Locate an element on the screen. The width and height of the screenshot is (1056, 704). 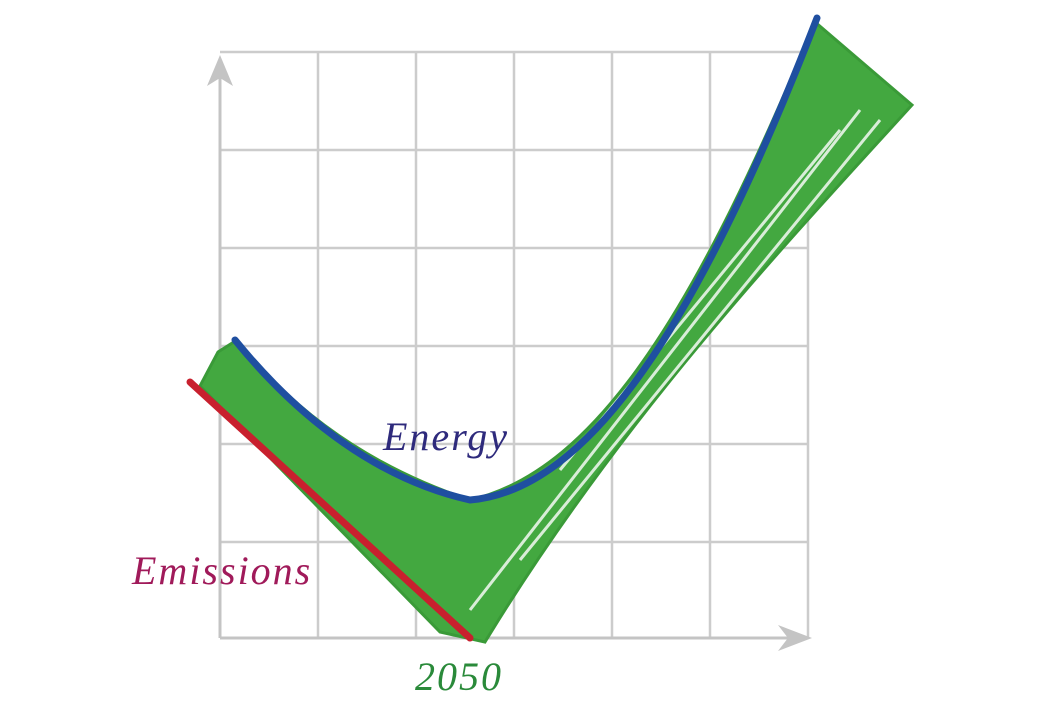
emissions-line is located at coordinates (330, 510).